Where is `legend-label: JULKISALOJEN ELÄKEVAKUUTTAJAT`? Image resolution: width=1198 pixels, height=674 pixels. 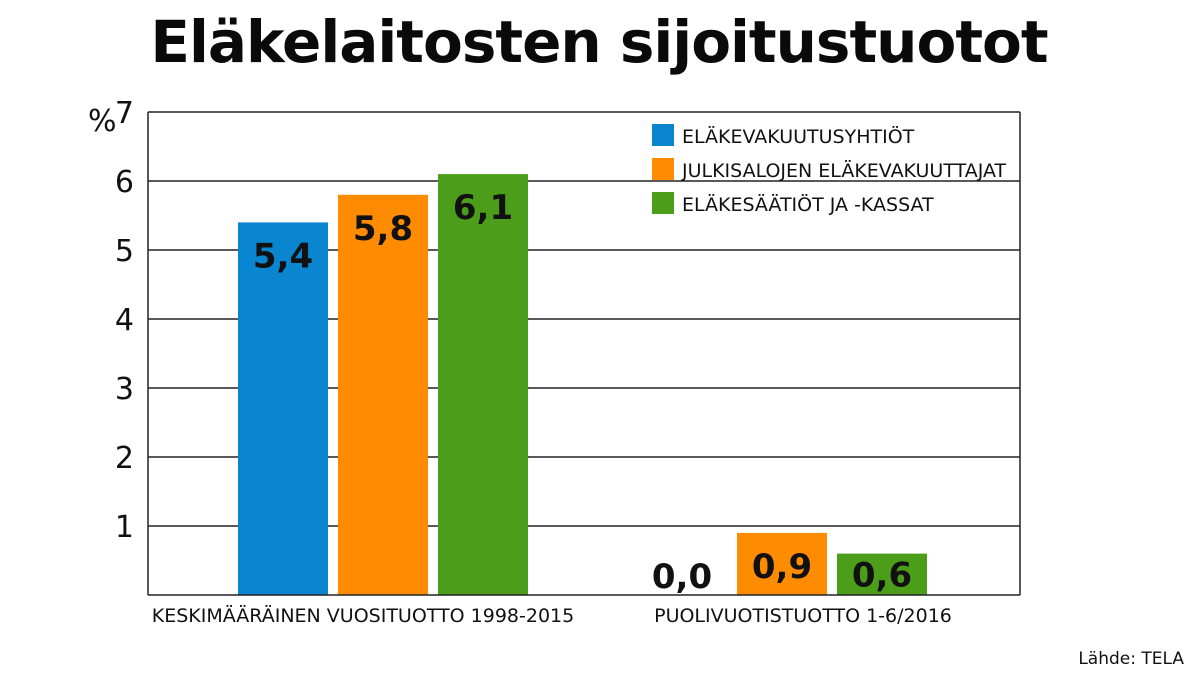 legend-label: JULKISALOJEN ELÄKEVAKUUTTAJAT is located at coordinates (844, 170).